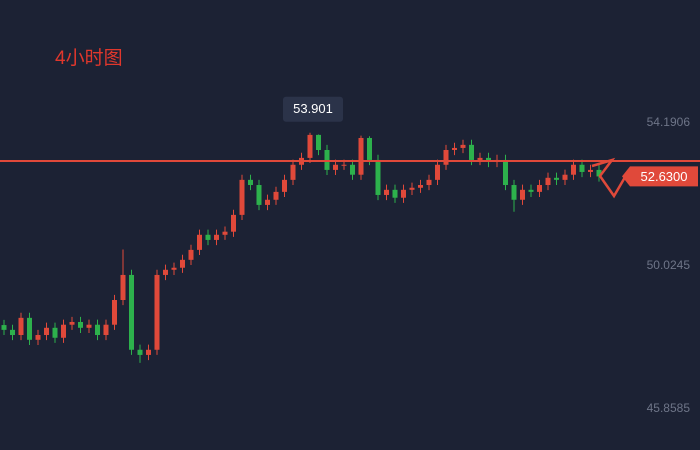  Describe the element at coordinates (669, 408) in the screenshot. I see `y-tick-label: 45.8585` at that location.